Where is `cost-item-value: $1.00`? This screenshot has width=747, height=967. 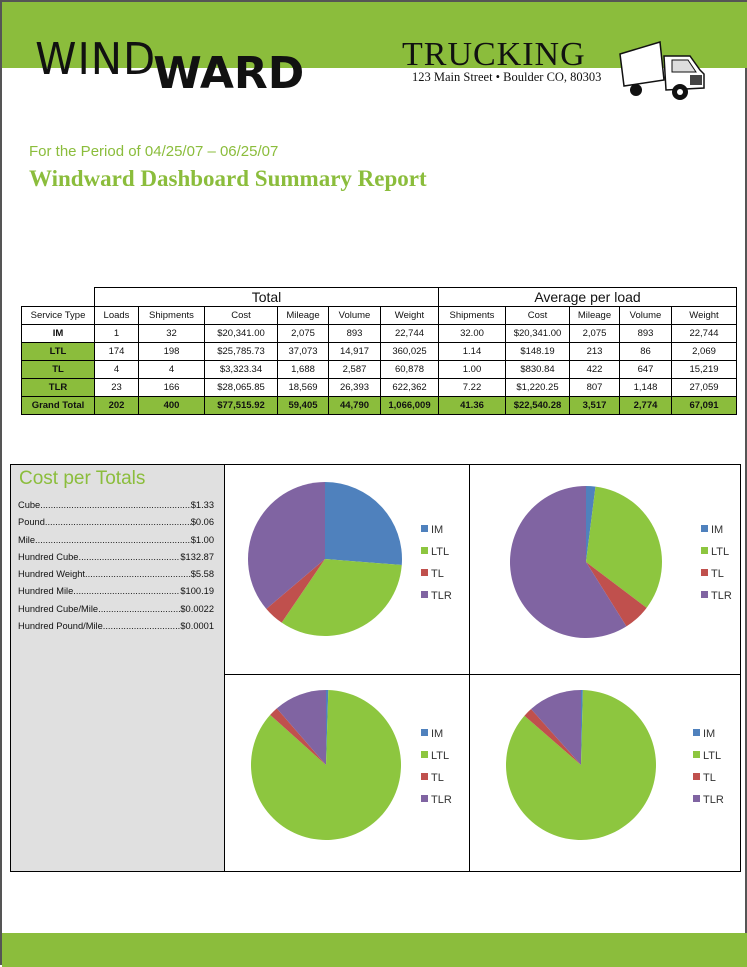
cost-item-value: $1.00 is located at coordinates (202, 539).